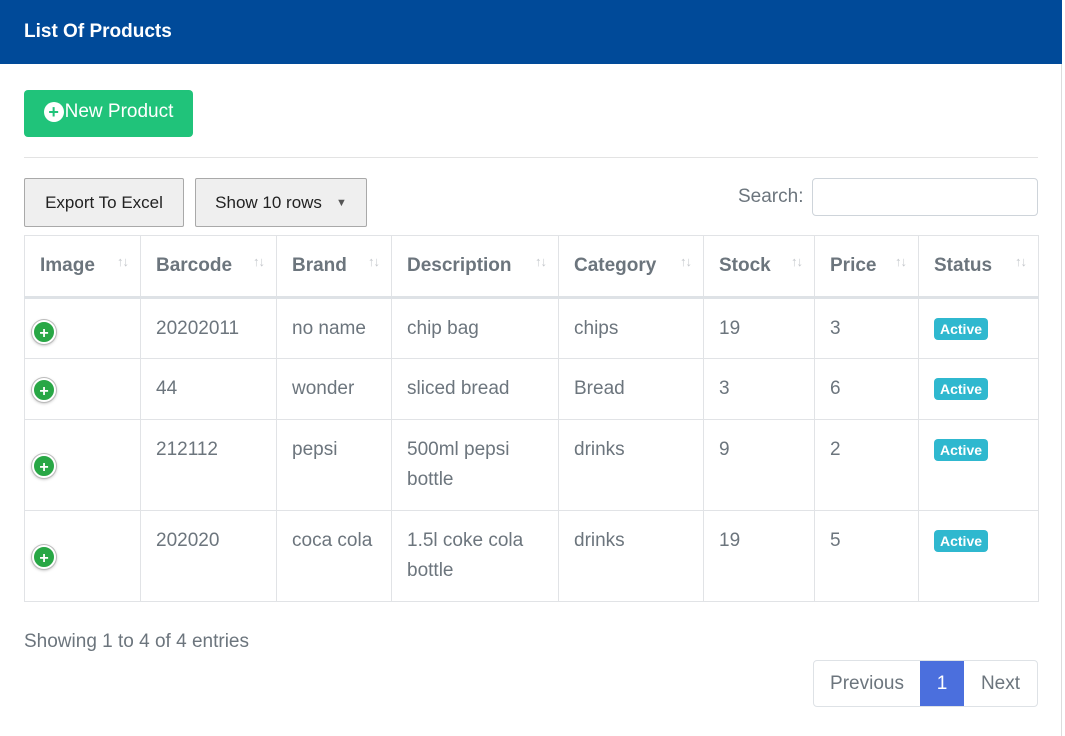 The image size is (1065, 736). I want to click on price-cell: 3, so click(866, 328).